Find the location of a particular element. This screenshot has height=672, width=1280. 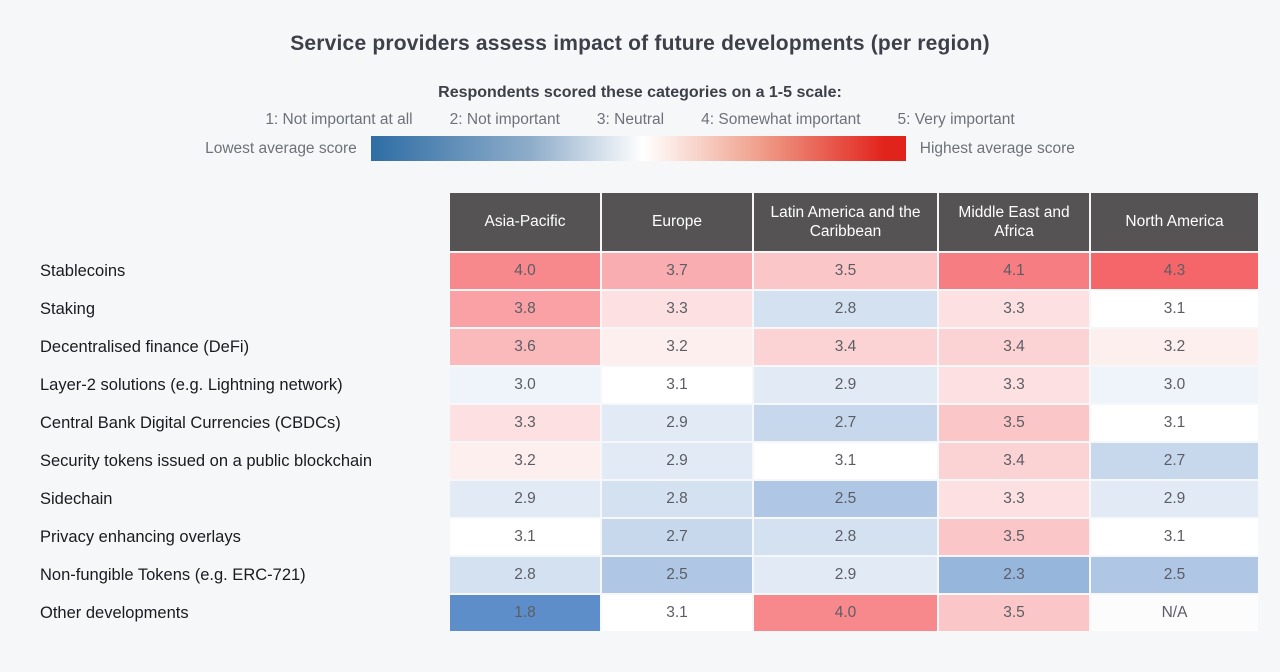

row-label: Sidechain is located at coordinates (76, 498).